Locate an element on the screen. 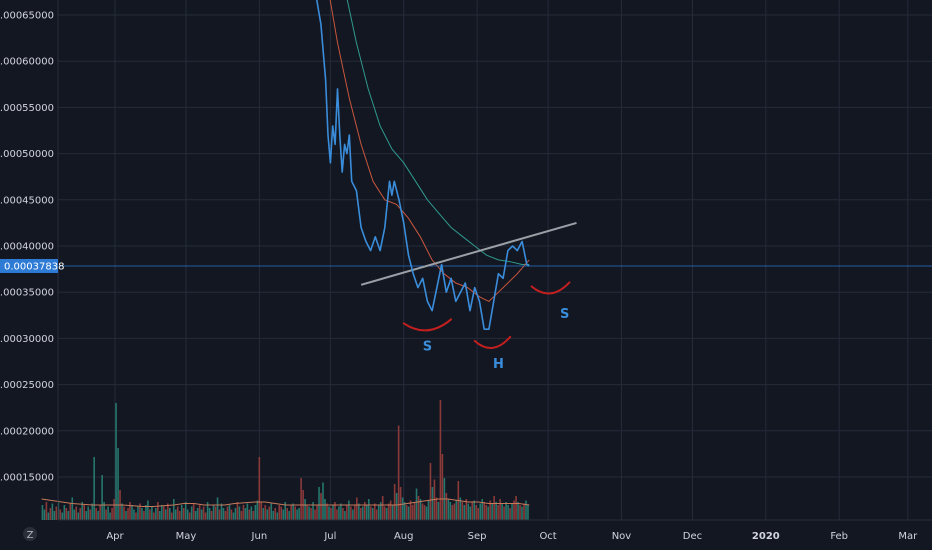 The height and width of the screenshot is (550, 932). x-tick-label: Aug is located at coordinates (404, 536).